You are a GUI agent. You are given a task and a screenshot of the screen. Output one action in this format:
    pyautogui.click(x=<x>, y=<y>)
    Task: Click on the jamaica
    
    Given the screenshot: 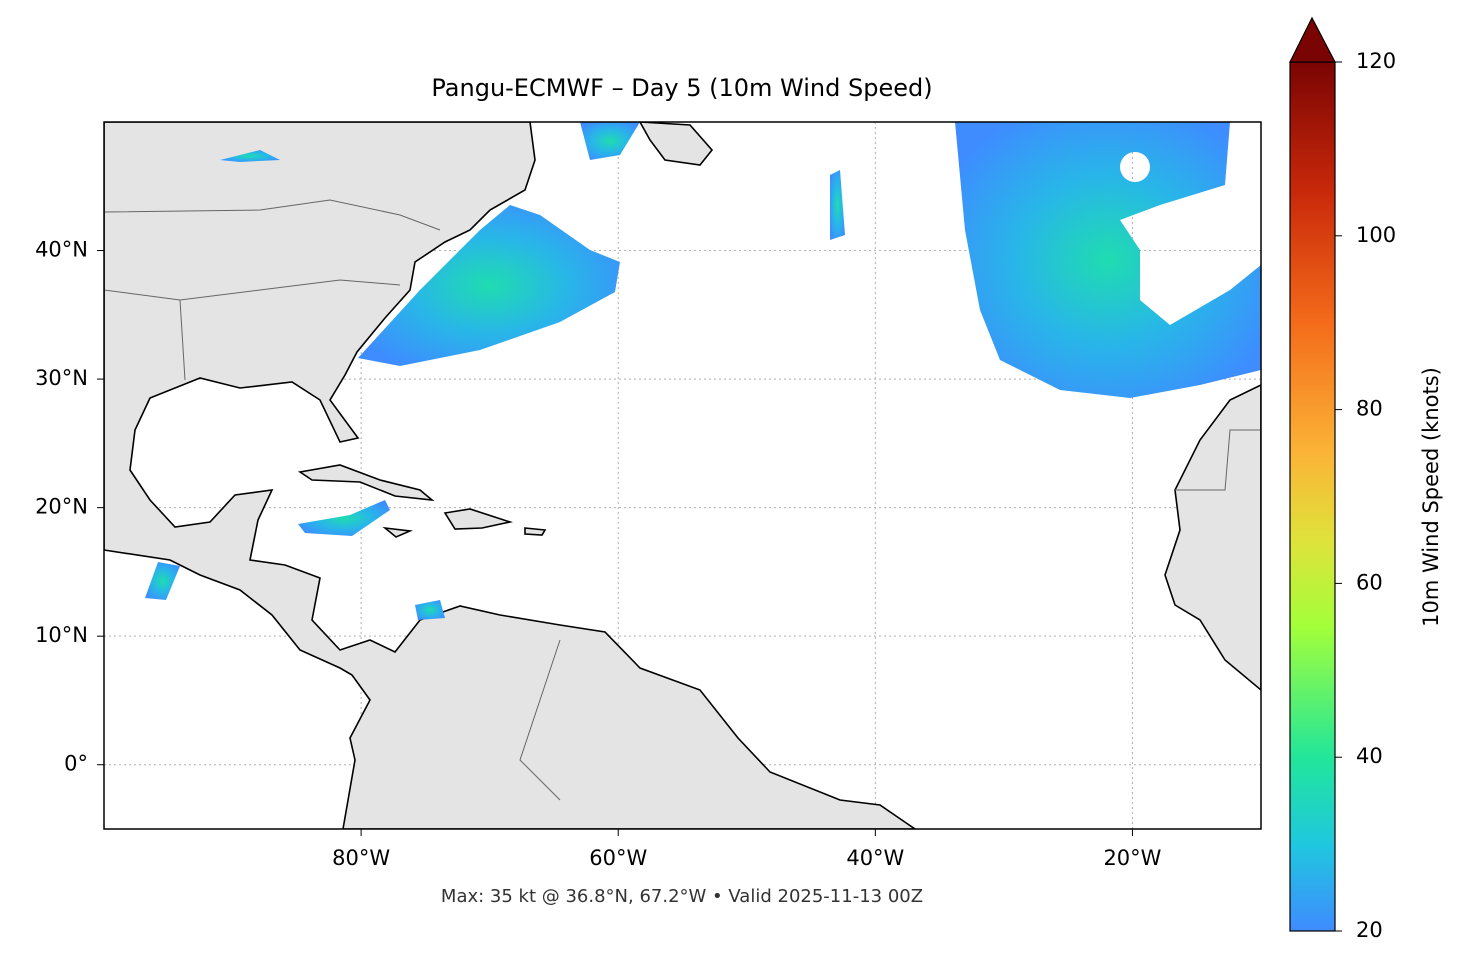 What is the action you would take?
    pyautogui.click(x=398, y=532)
    